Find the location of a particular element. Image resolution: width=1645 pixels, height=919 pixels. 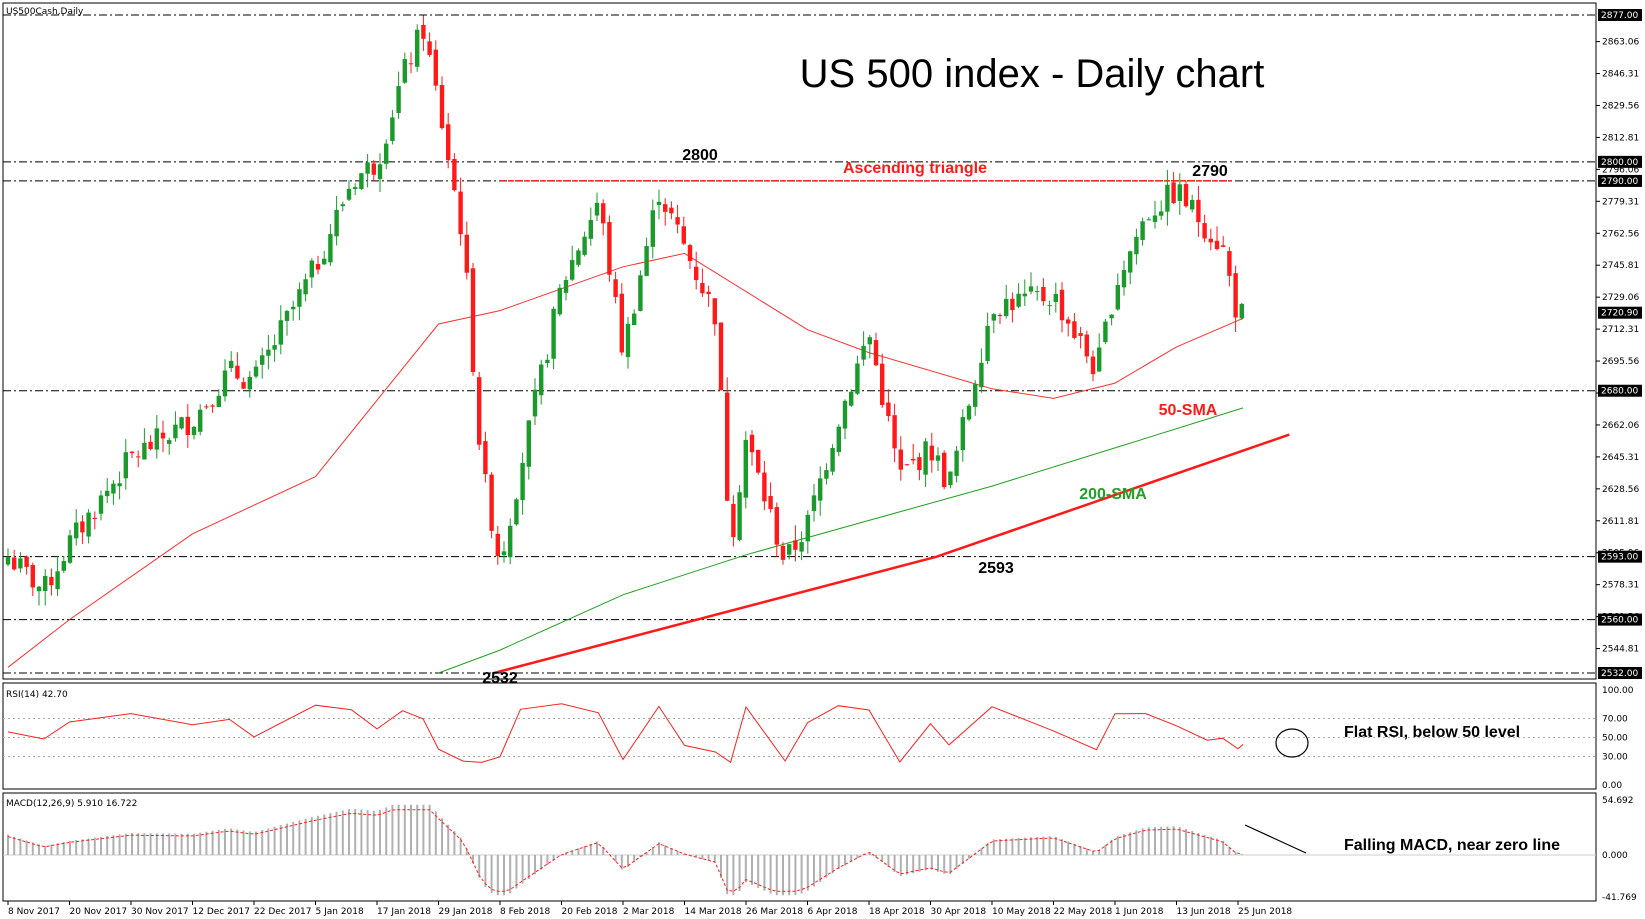

time-tick-label: 12 Dec 2017 is located at coordinates (222, 912).